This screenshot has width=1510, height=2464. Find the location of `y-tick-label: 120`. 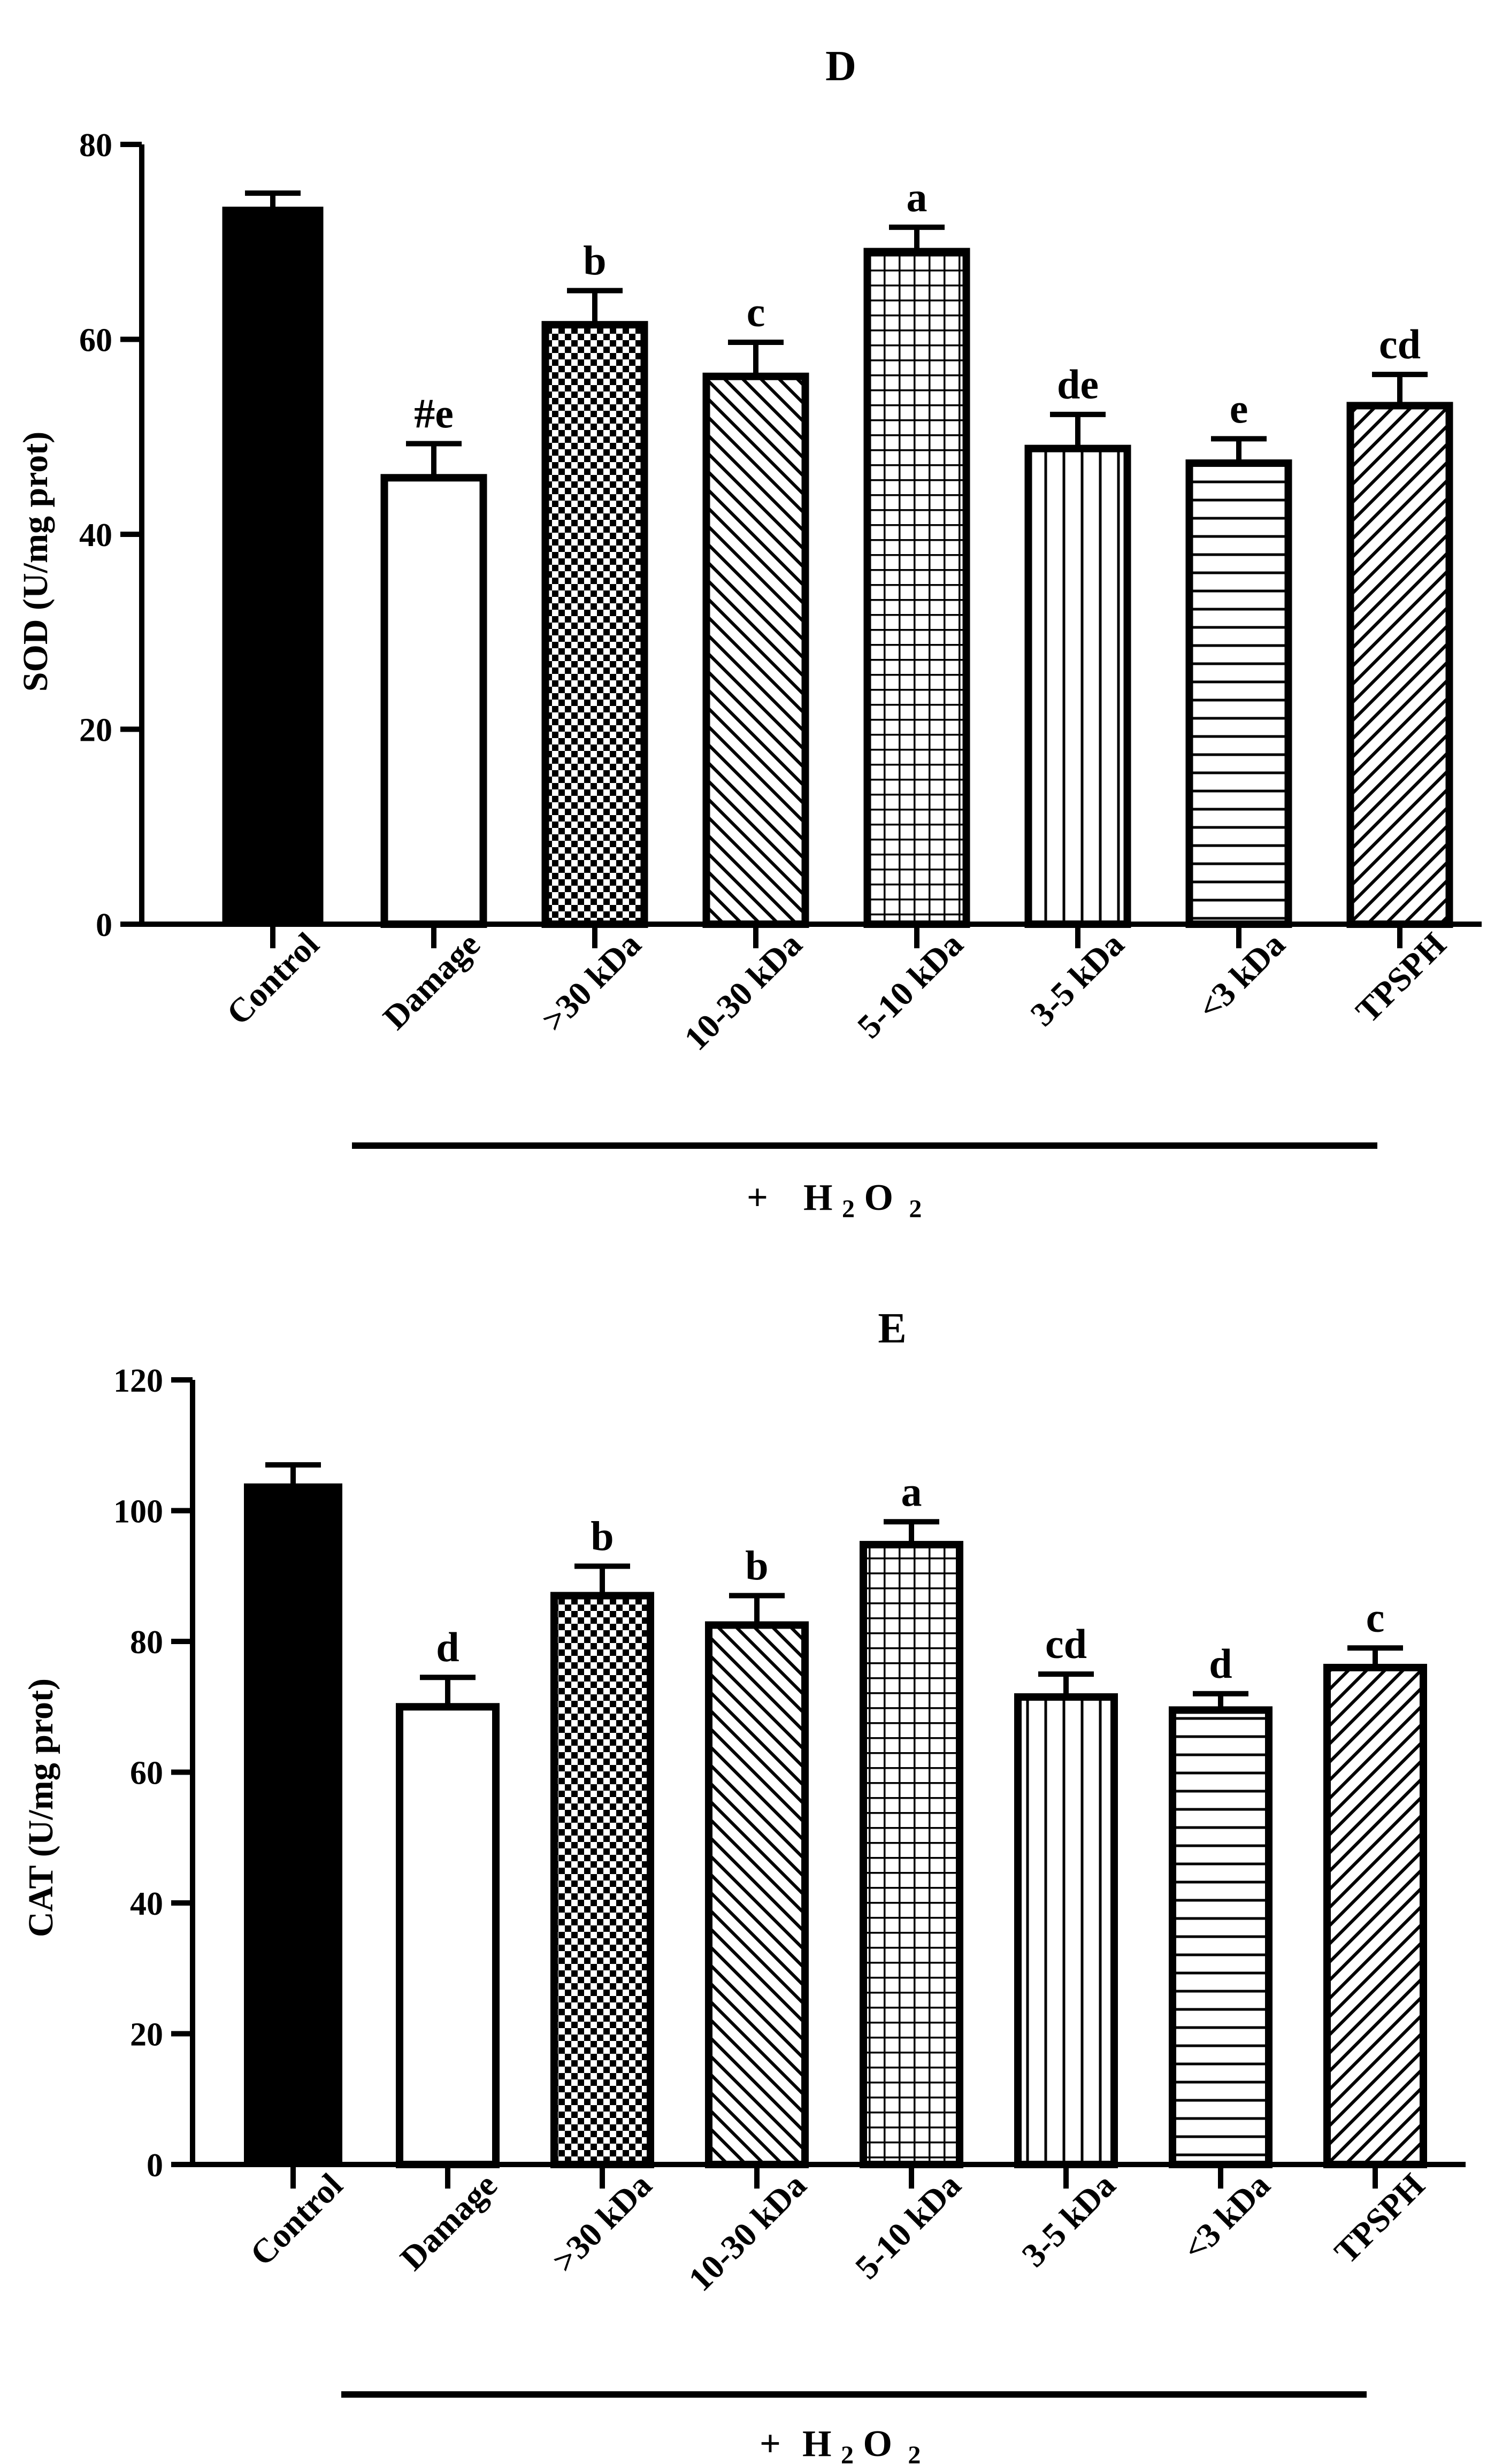

y-tick-label: 120 is located at coordinates (138, 1381).